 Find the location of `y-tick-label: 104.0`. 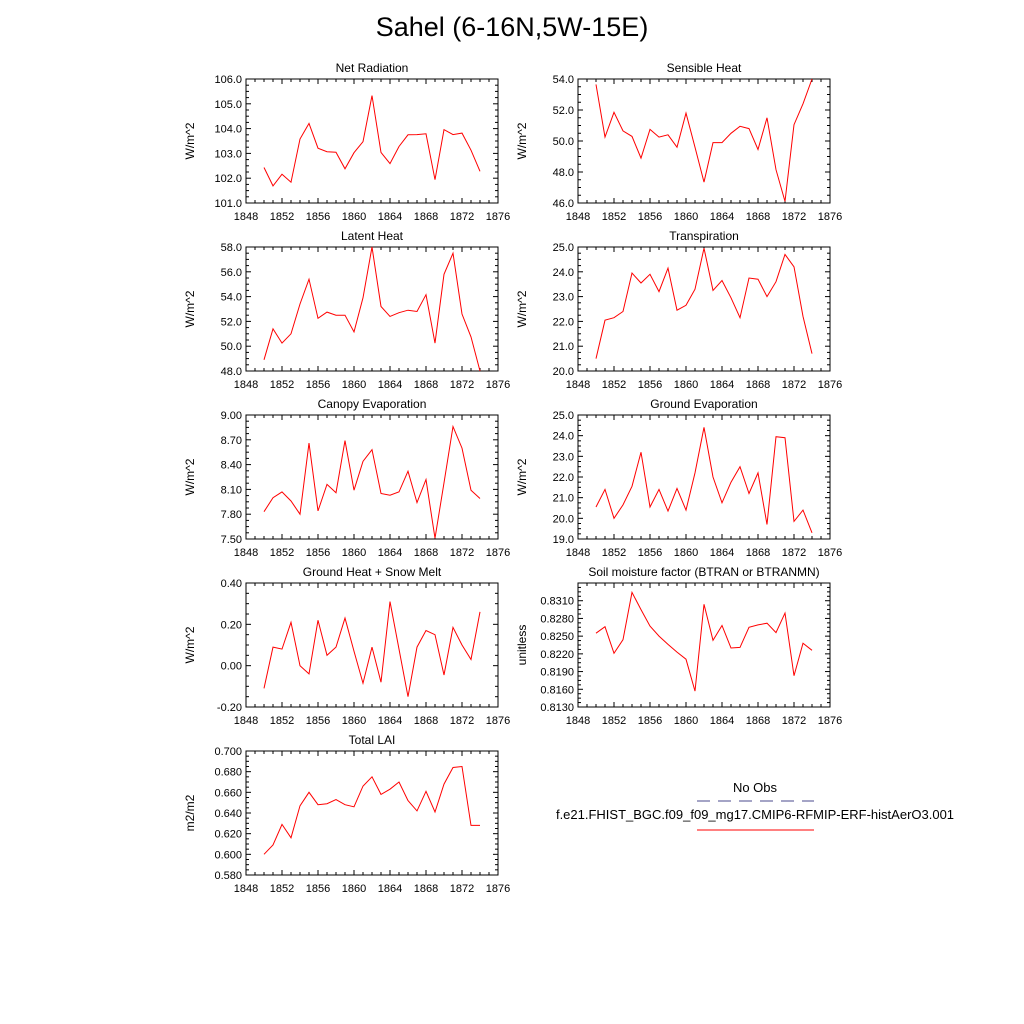

y-tick-label: 104.0 is located at coordinates (228, 130).